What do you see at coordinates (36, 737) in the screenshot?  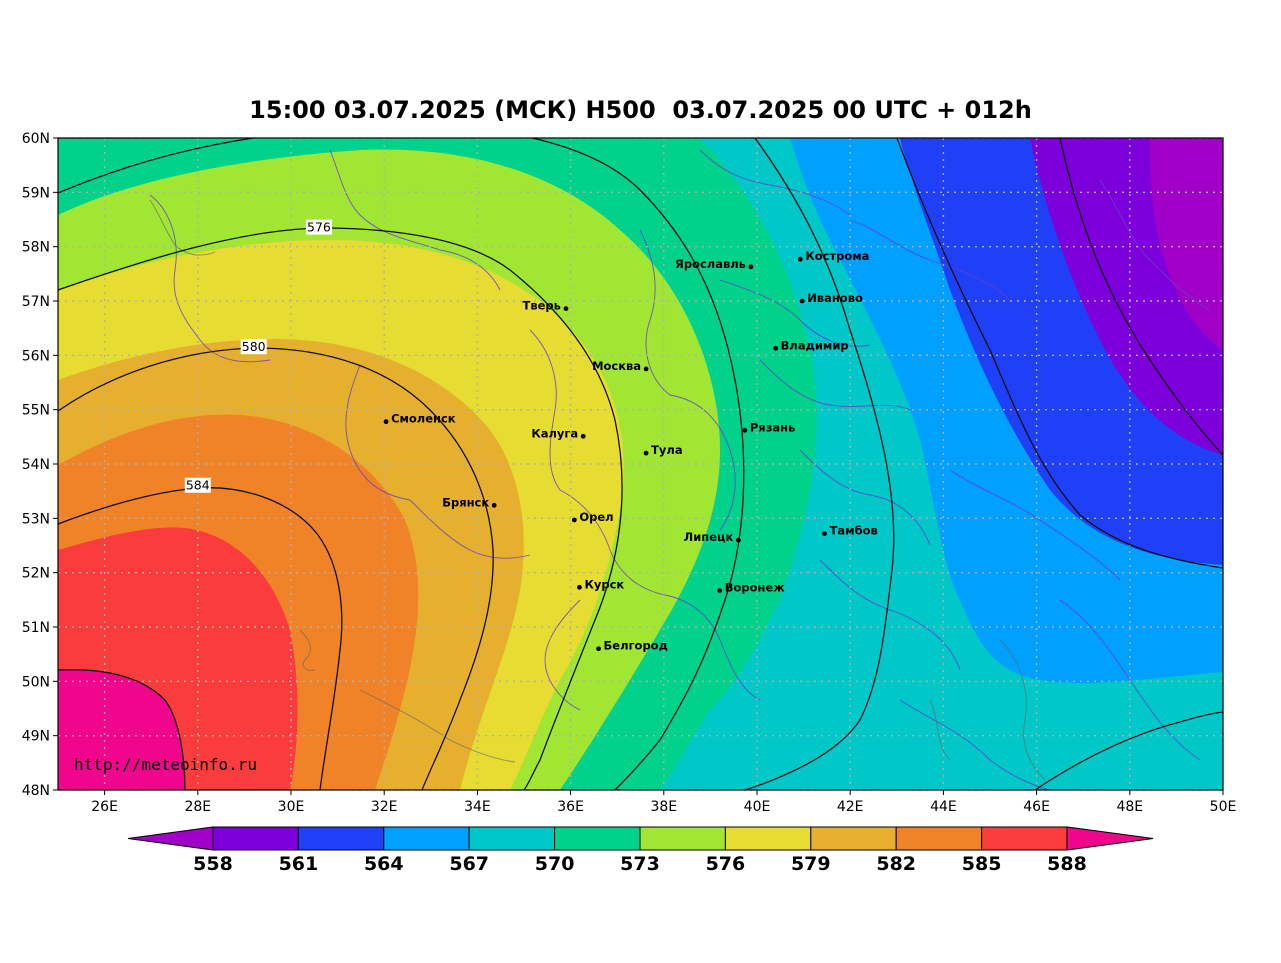 I see `y-tick-label: 49N` at bounding box center [36, 737].